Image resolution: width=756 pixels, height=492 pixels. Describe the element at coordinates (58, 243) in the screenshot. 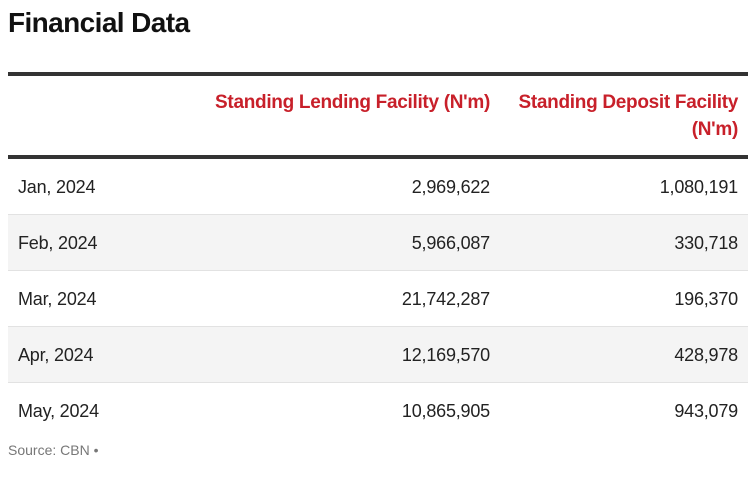

I see `cell-date: Feb, 2024` at that location.